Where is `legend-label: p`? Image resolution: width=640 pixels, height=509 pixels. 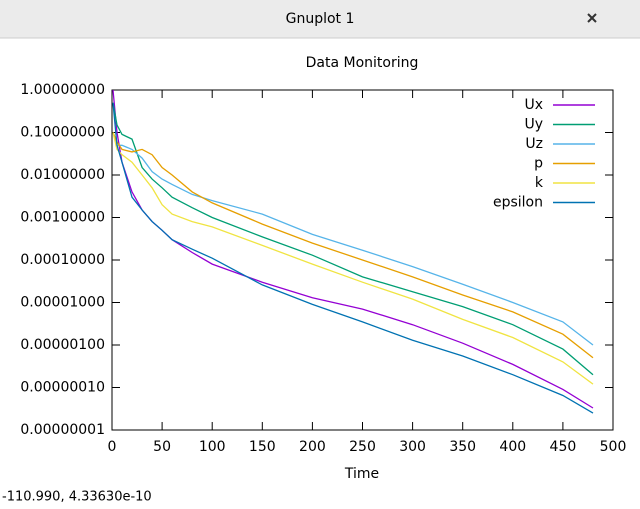 legend-label: p is located at coordinates (538, 164).